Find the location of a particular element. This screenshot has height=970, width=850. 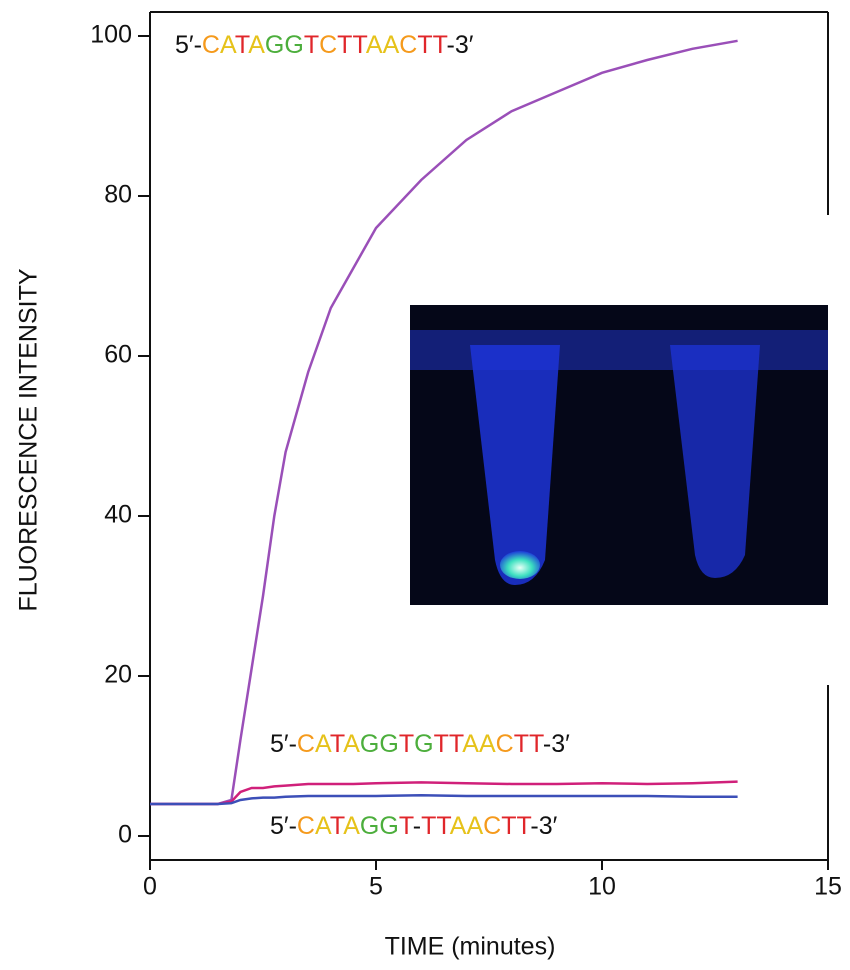

y-tick-label: 60 is located at coordinates (118, 355).